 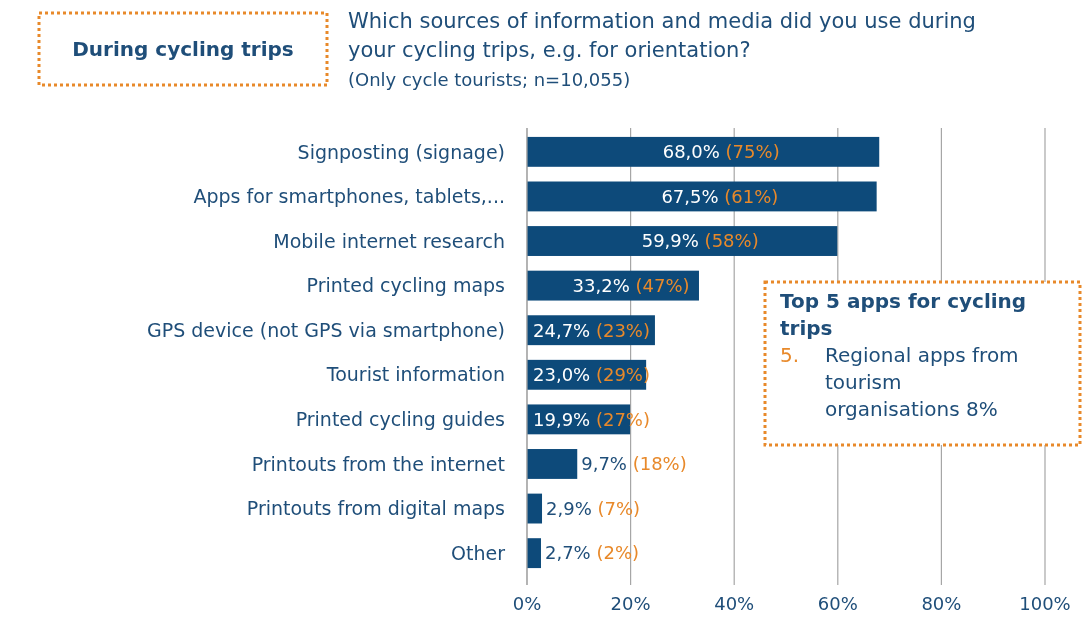 What do you see at coordinates (478, 552) in the screenshot?
I see `y-tick-label: Other` at bounding box center [478, 552].